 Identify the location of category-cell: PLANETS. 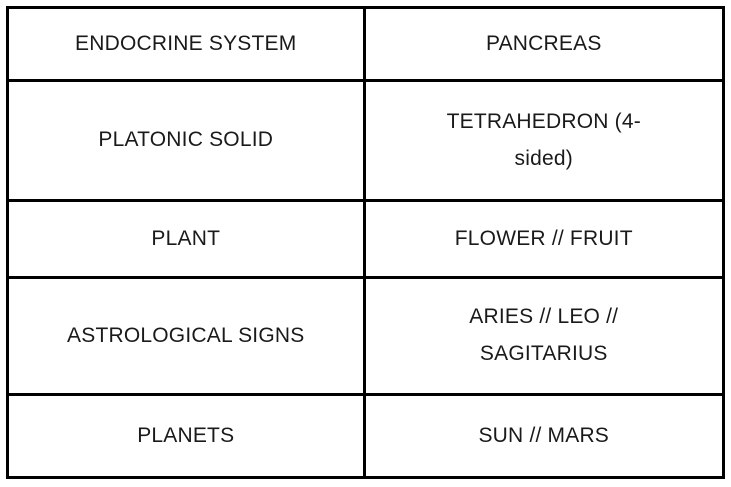
(187, 436).